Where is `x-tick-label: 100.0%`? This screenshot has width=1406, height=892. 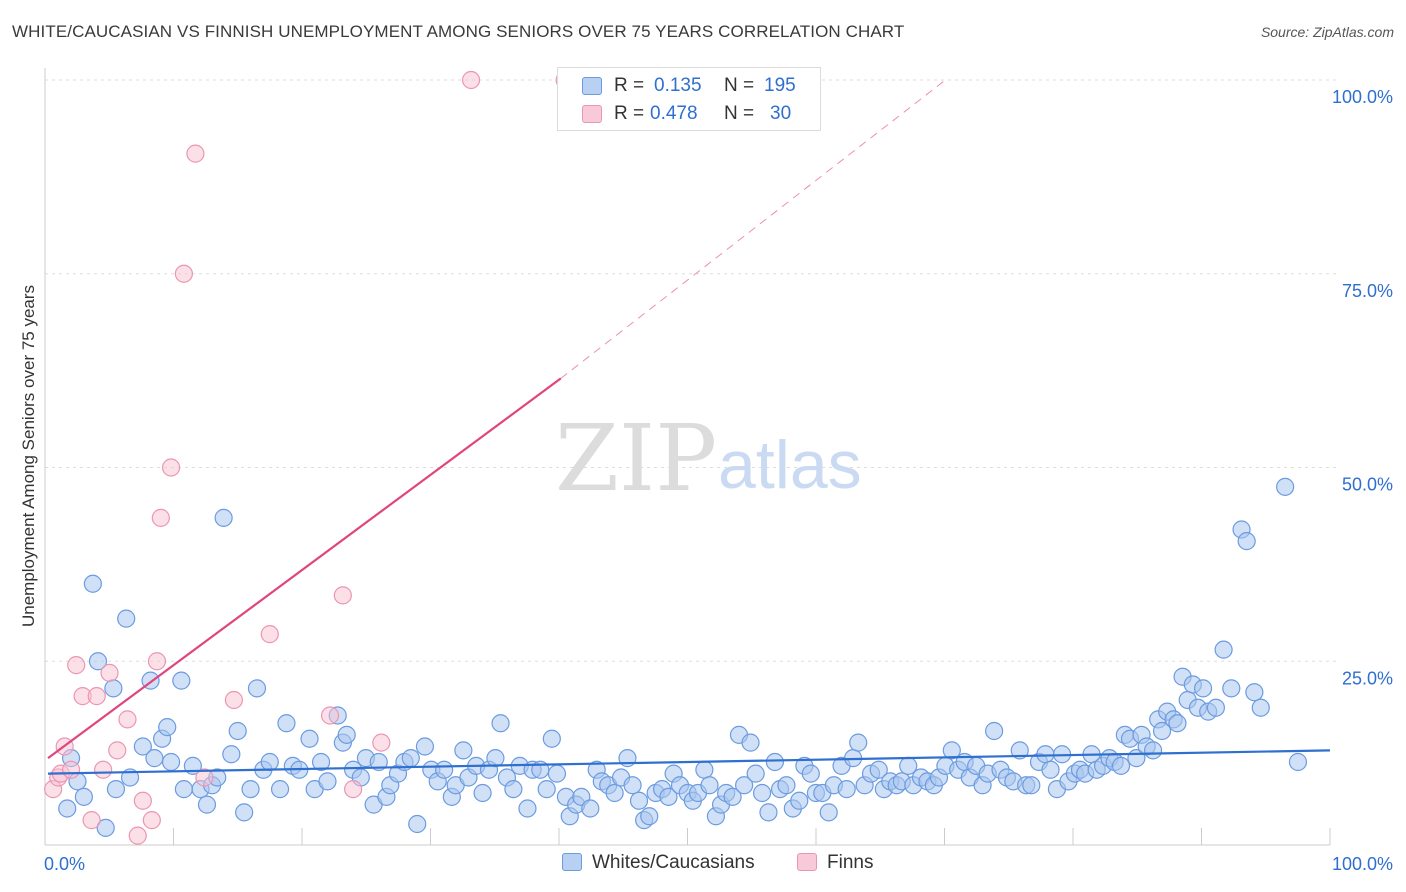
x-tick-label: 100.0% is located at coordinates (1362, 864).